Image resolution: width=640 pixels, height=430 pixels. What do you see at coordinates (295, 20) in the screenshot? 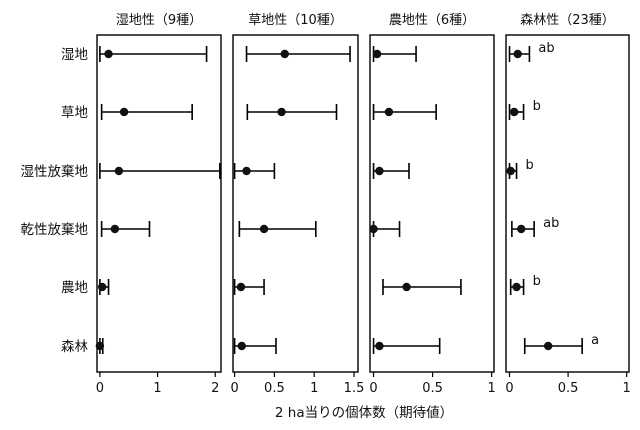
I see `panel-title: 草地性（10種）` at bounding box center [295, 20].